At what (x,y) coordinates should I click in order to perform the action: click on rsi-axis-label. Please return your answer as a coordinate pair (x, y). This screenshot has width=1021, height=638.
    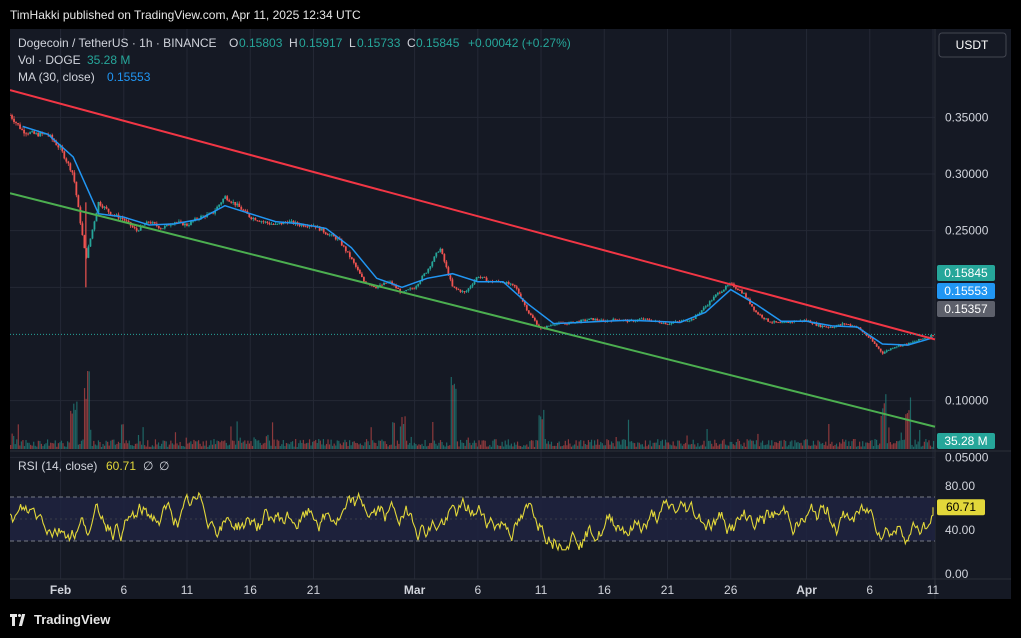
    Looking at the image, I should click on (961, 507).